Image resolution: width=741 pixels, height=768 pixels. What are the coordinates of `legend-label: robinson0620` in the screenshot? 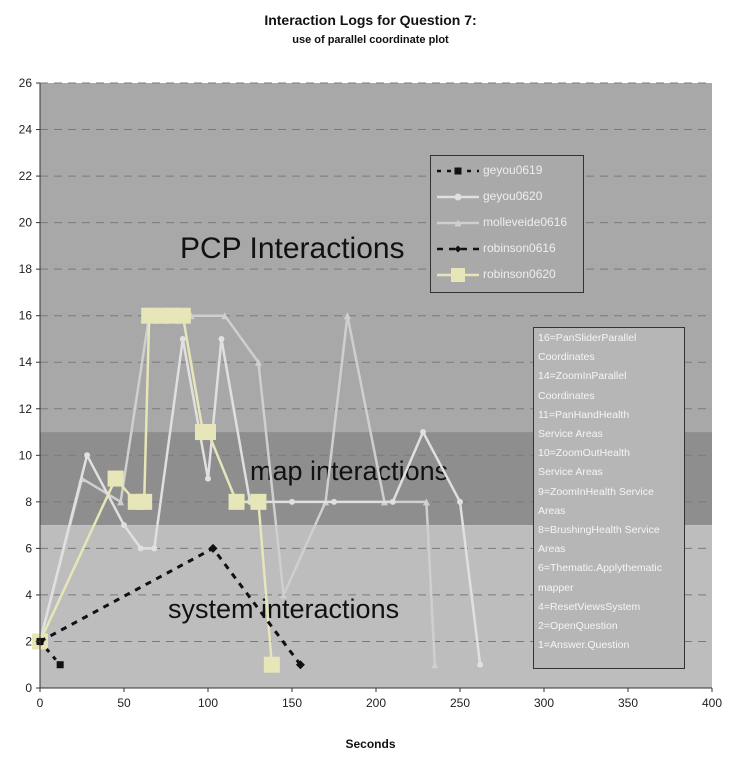 It's located at (519, 274).